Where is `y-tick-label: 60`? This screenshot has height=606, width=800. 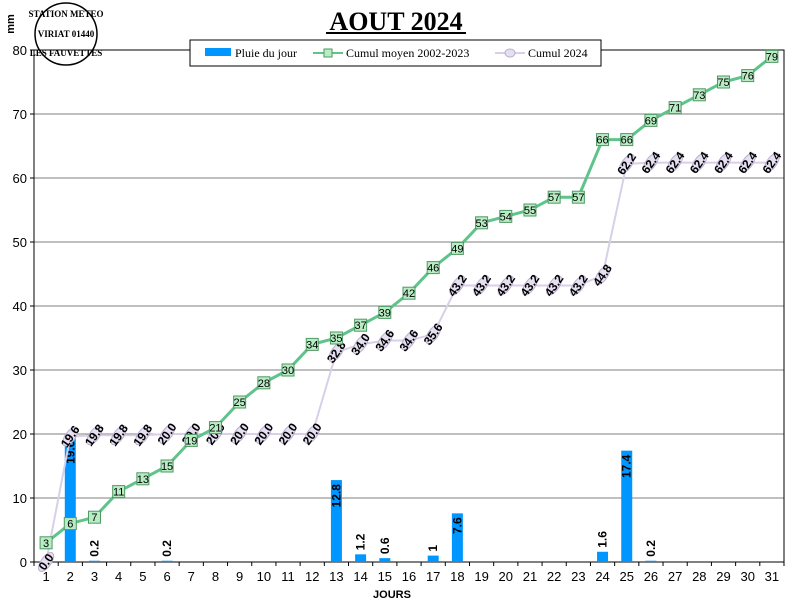
y-tick-label: 60 is located at coordinates (20, 178).